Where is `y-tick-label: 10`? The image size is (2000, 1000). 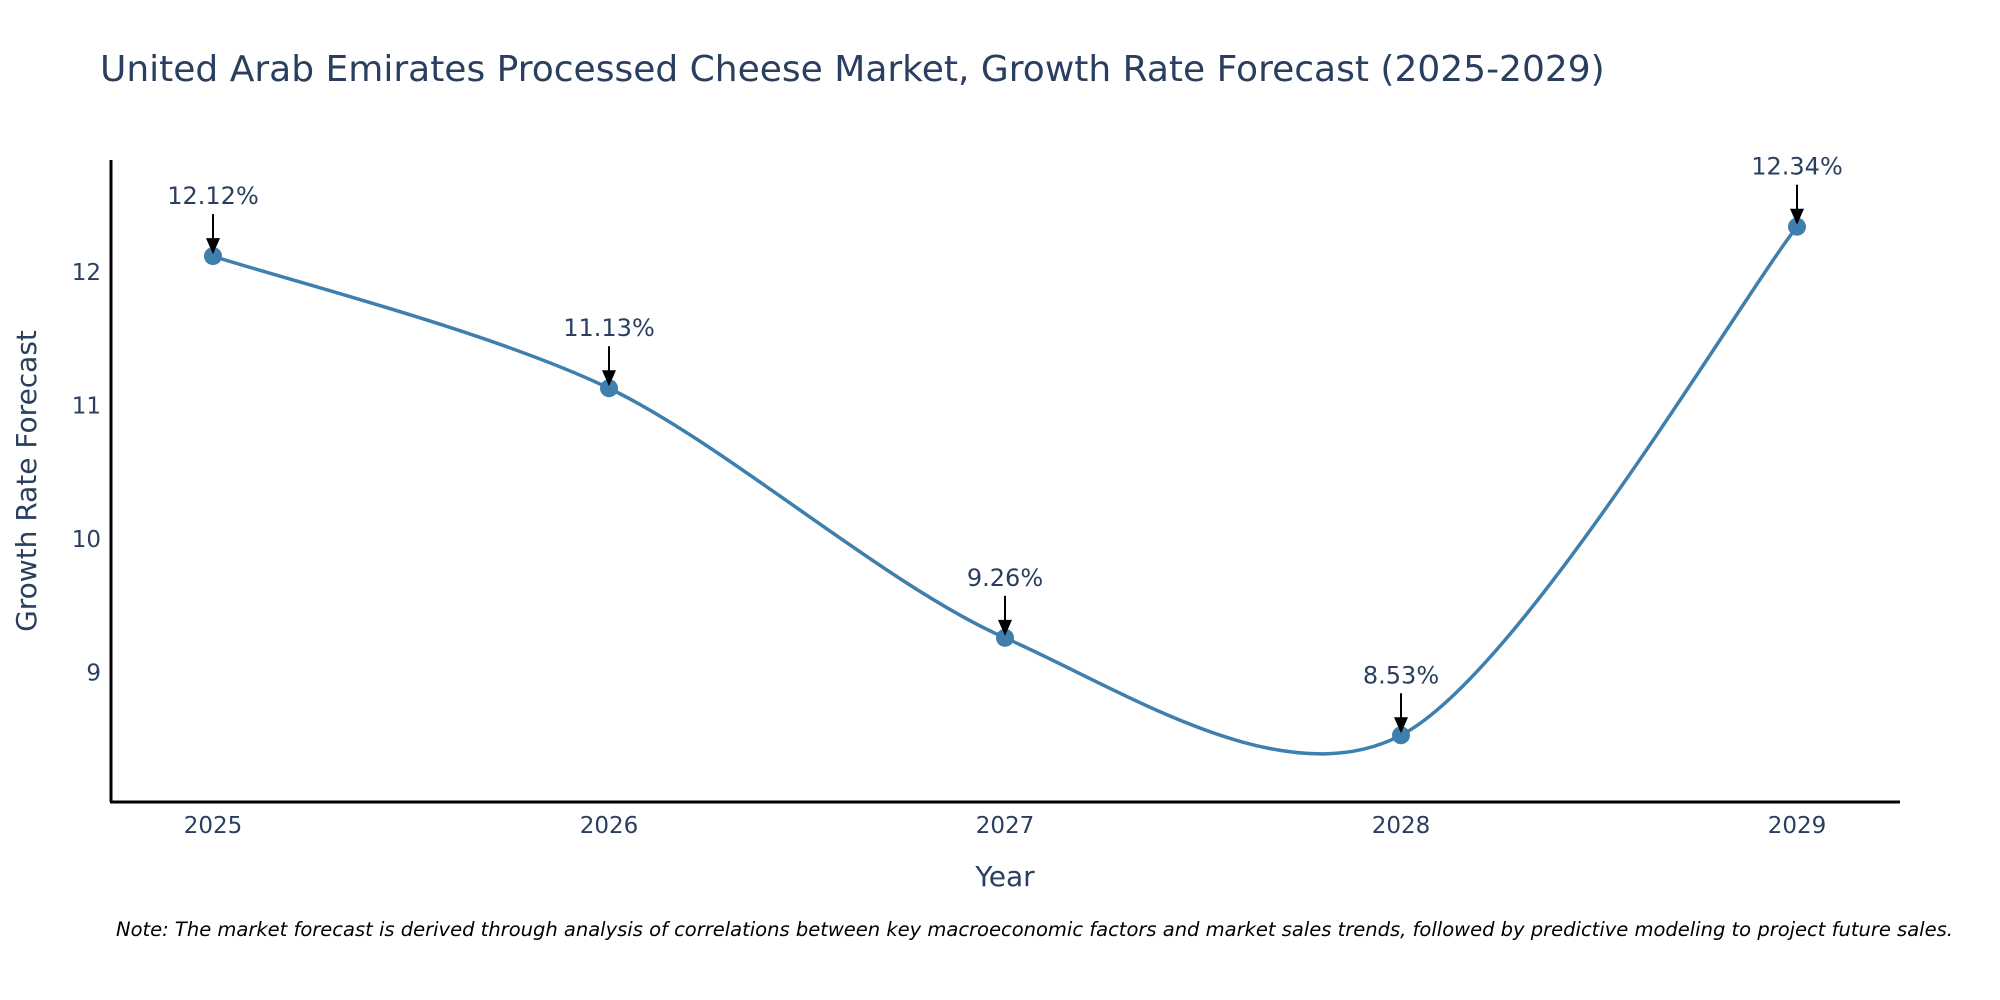 y-tick-label: 10 is located at coordinates (86, 540).